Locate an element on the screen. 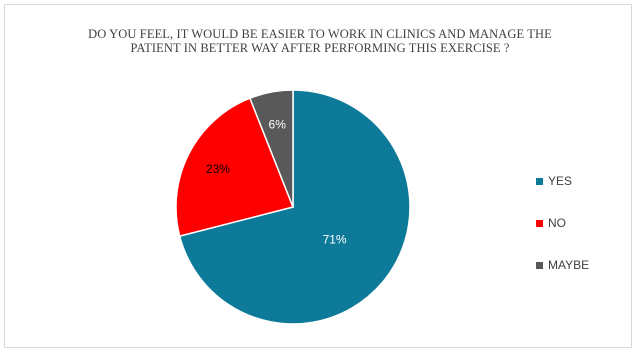 The width and height of the screenshot is (638, 352). pie-slice-maybe is located at coordinates (271, 148).